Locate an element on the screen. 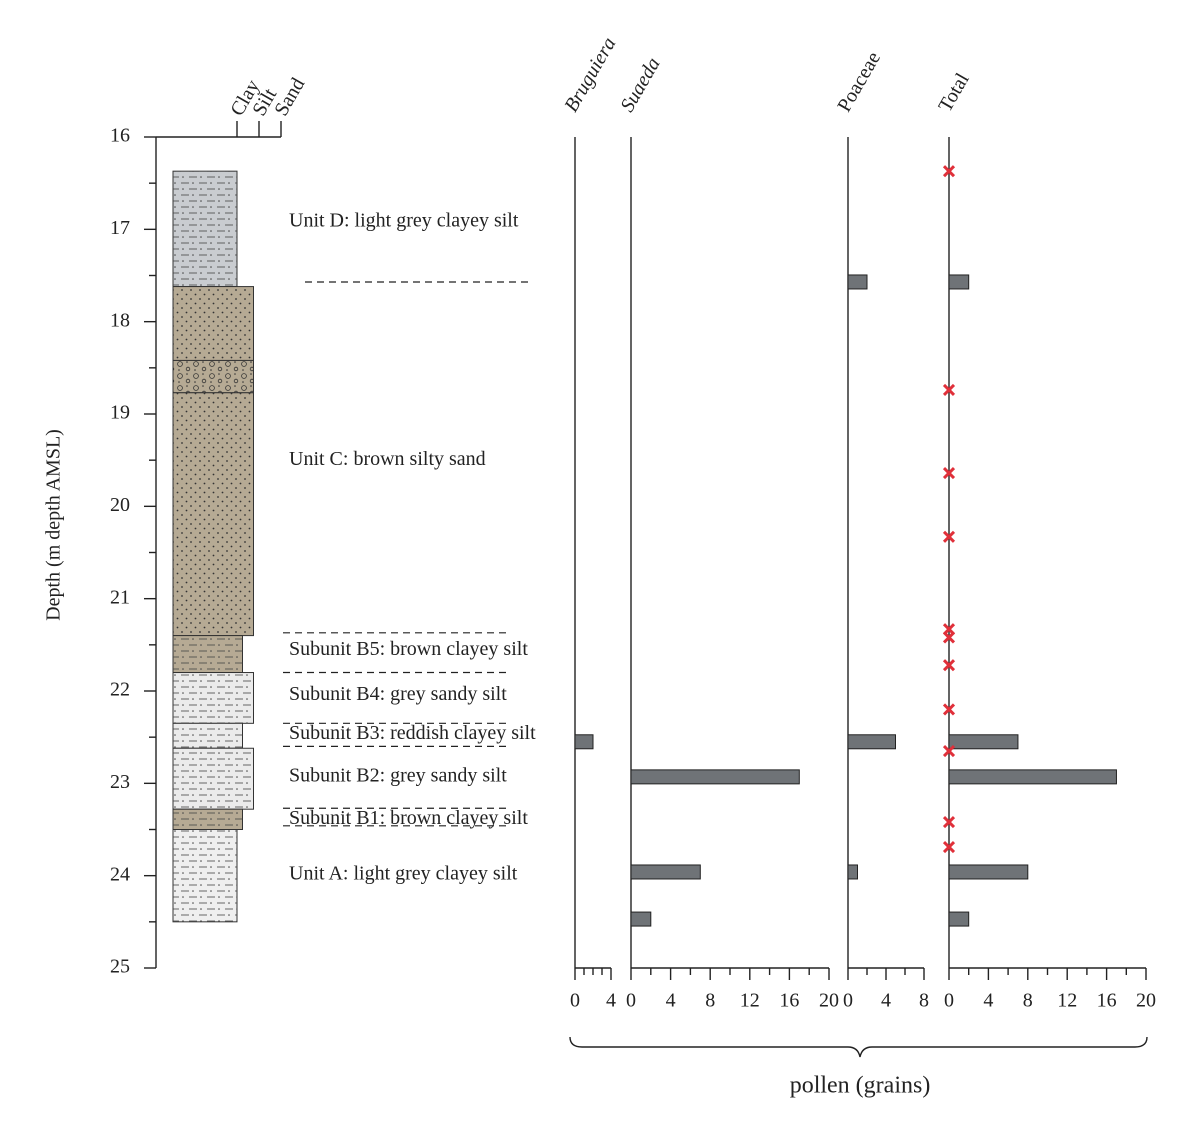 The height and width of the screenshot is (1139, 1200). unit-label: Subunit B5: brown clayey silt is located at coordinates (408, 649).